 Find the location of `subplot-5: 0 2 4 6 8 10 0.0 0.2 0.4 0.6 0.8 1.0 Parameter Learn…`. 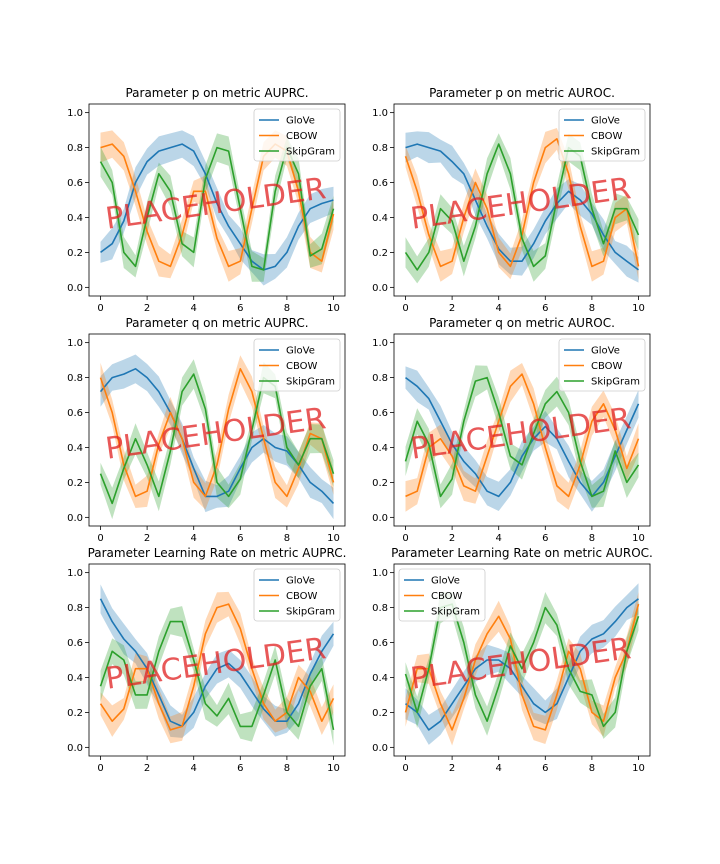

subplot-5: 0 2 4 6 8 10 0.0 0.2 0.4 0.6 0.8 1.0 Parameter Learn… is located at coordinates (206, 660).